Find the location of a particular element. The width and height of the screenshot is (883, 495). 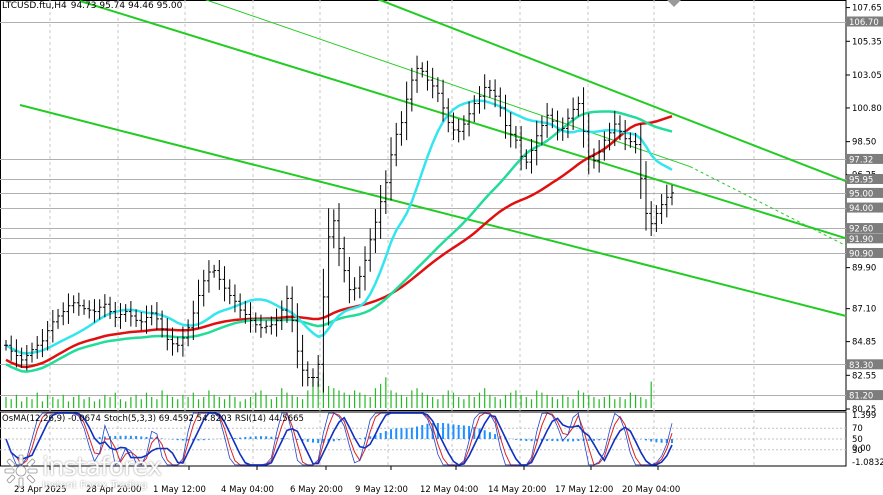

oscillator-tick-label: 1.399 is located at coordinates (864, 416).